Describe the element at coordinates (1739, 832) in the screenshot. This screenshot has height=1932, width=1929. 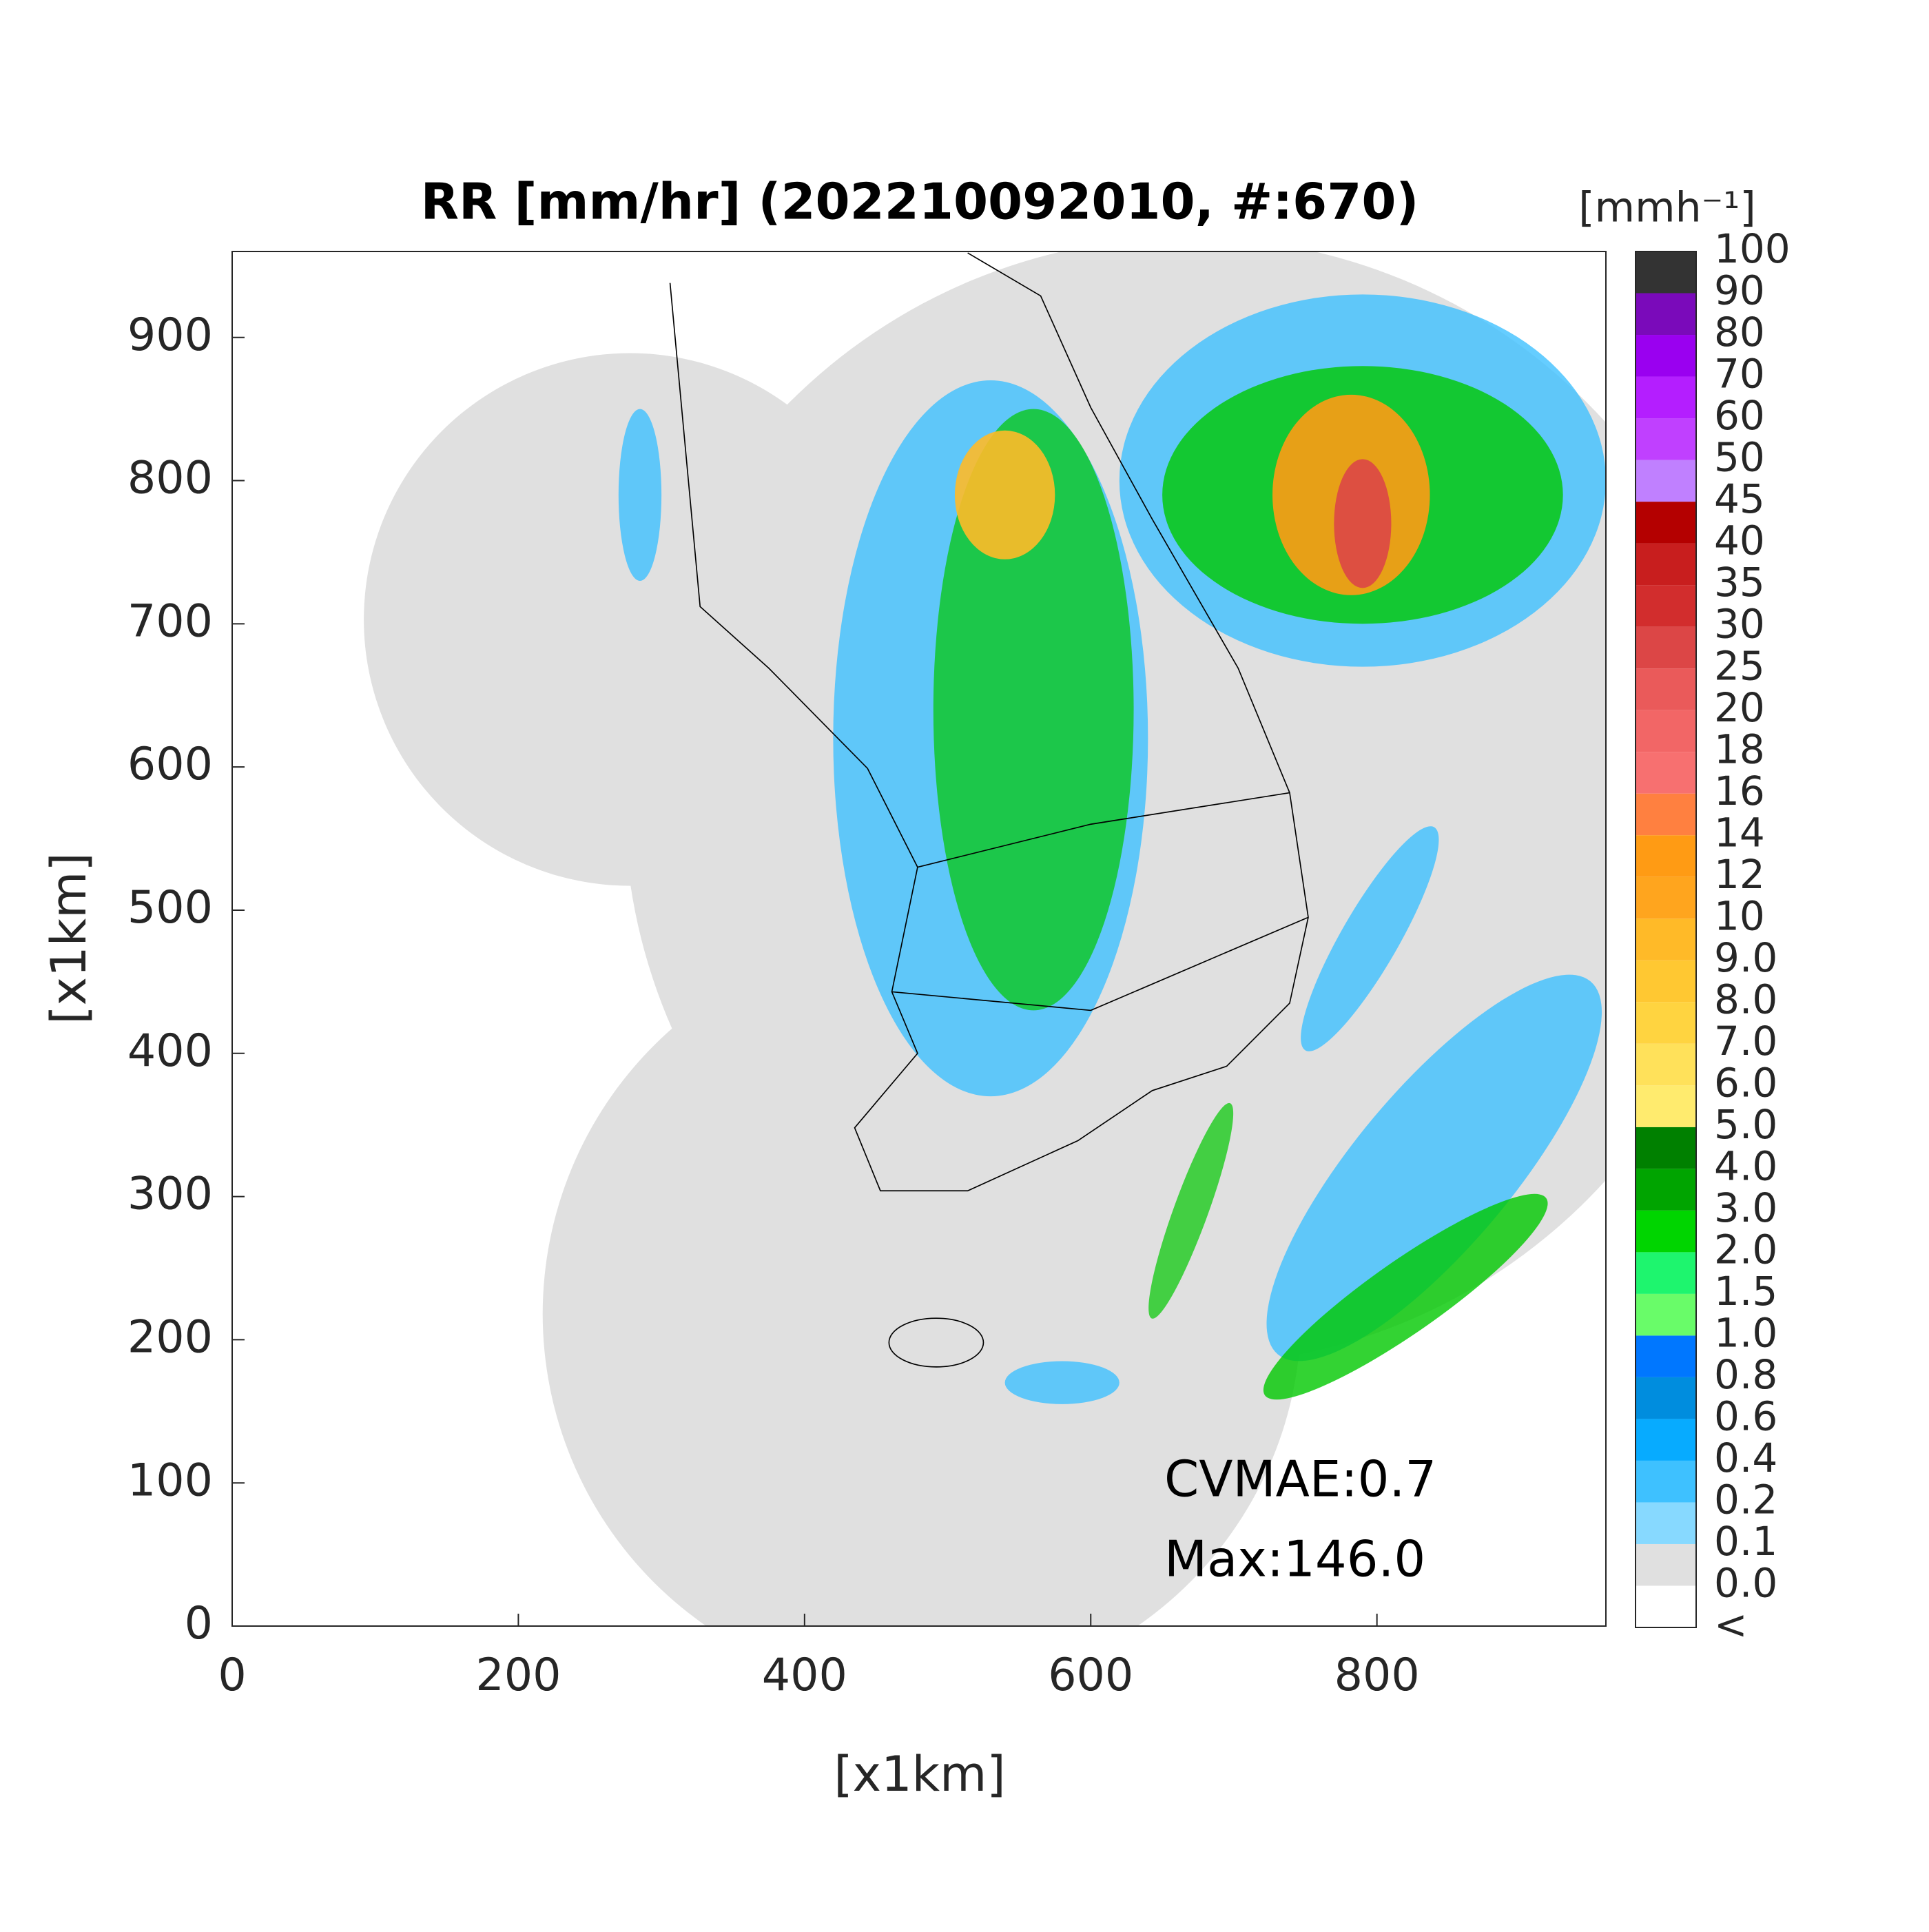
I see `colorbar-label: 14` at that location.